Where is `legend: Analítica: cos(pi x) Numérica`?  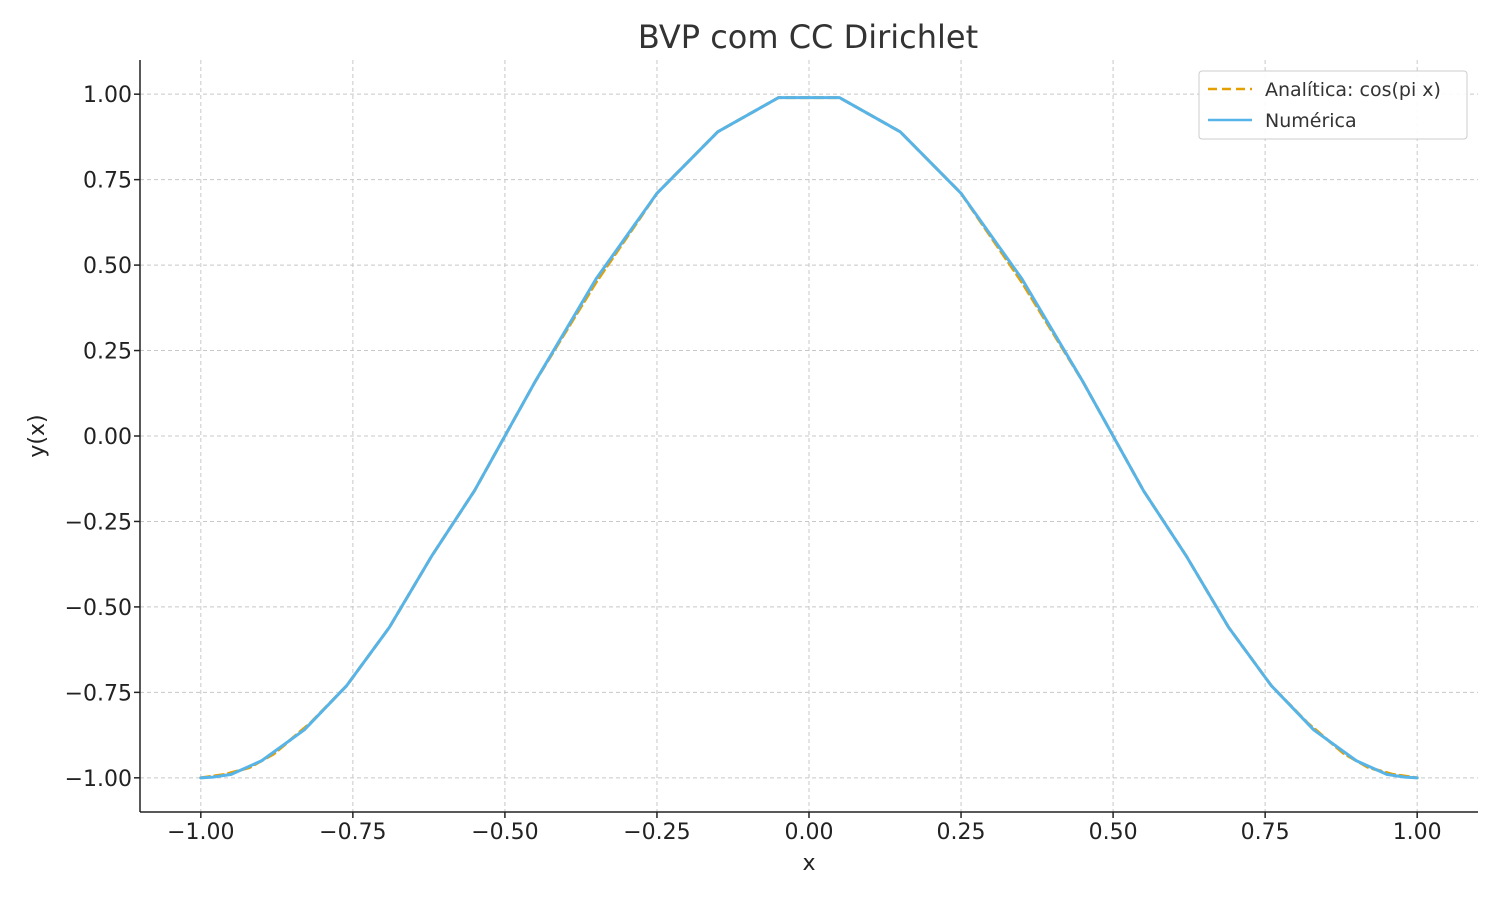 legend: Analítica: cos(pi x) Numérica is located at coordinates (1333, 105).